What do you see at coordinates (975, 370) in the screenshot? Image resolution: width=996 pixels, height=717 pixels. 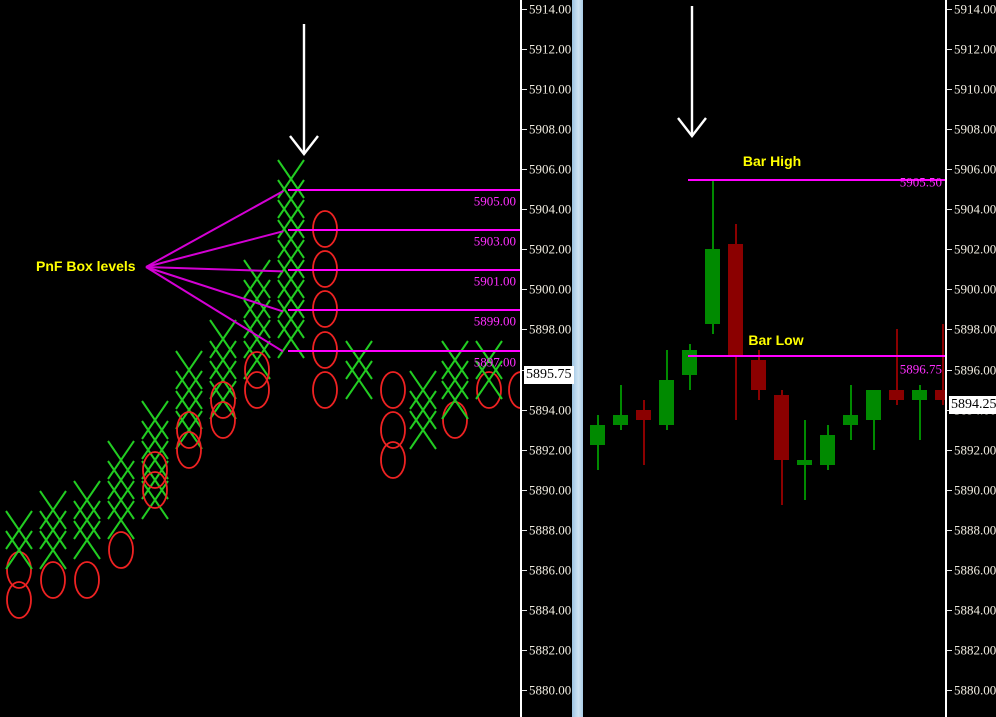 I see `axis-tick-label: 5896.00` at bounding box center [975, 370].